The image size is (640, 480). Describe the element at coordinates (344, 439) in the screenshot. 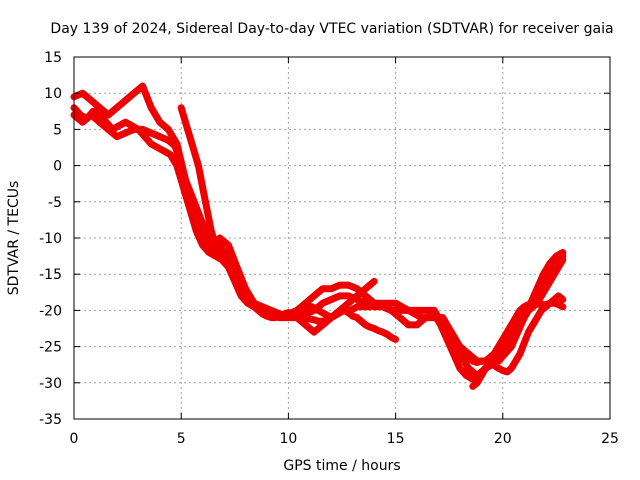

I see `x-tick-labels: 0 5 10 15 20 25` at that location.